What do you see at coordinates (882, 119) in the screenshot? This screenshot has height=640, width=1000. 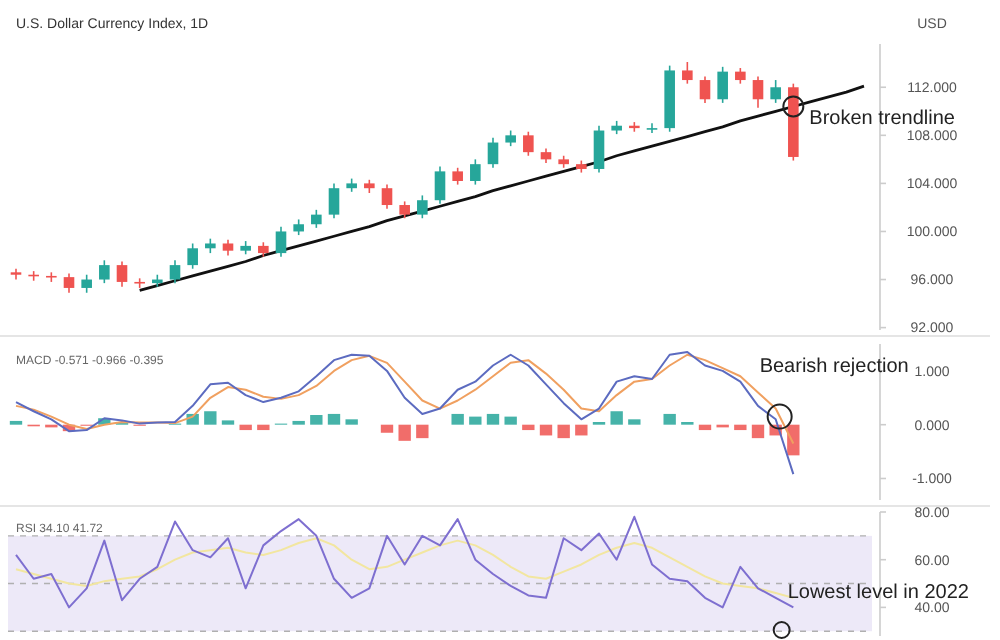 I see `annotation: Broken trendline` at bounding box center [882, 119].